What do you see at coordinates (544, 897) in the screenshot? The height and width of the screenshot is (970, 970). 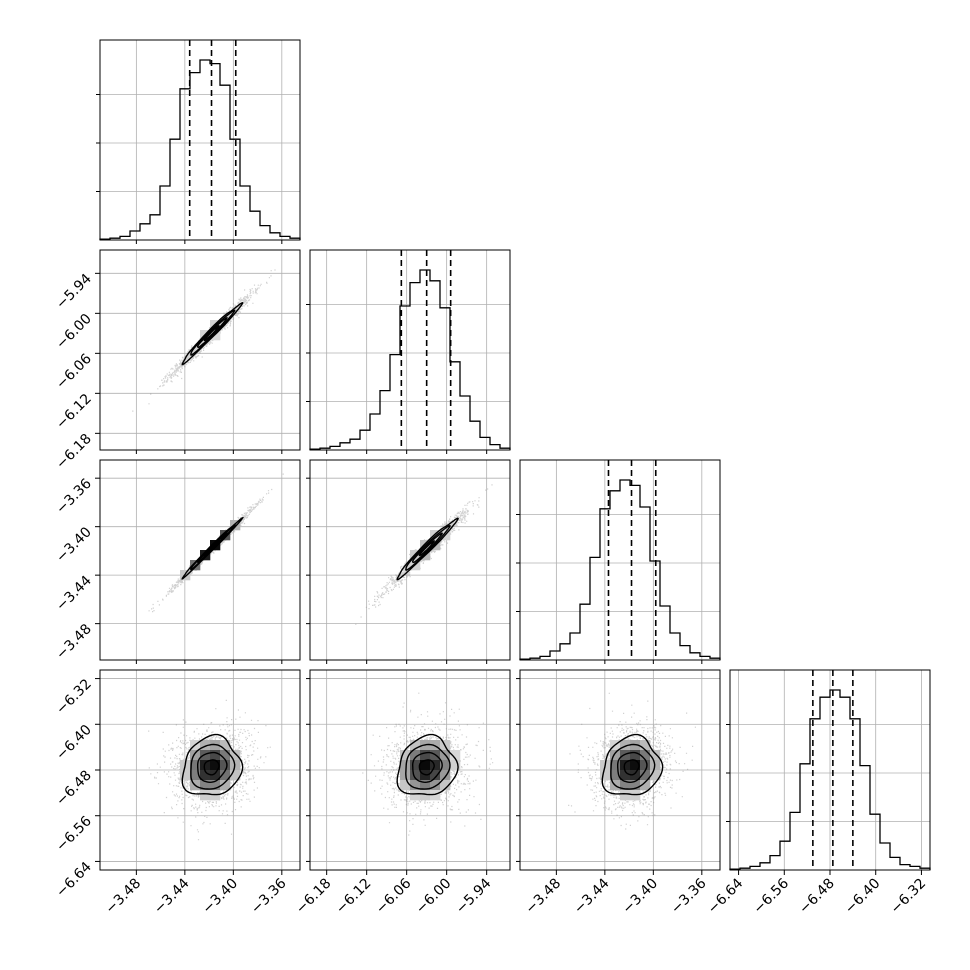 I see `x-tick-label: −3.48` at bounding box center [544, 897].